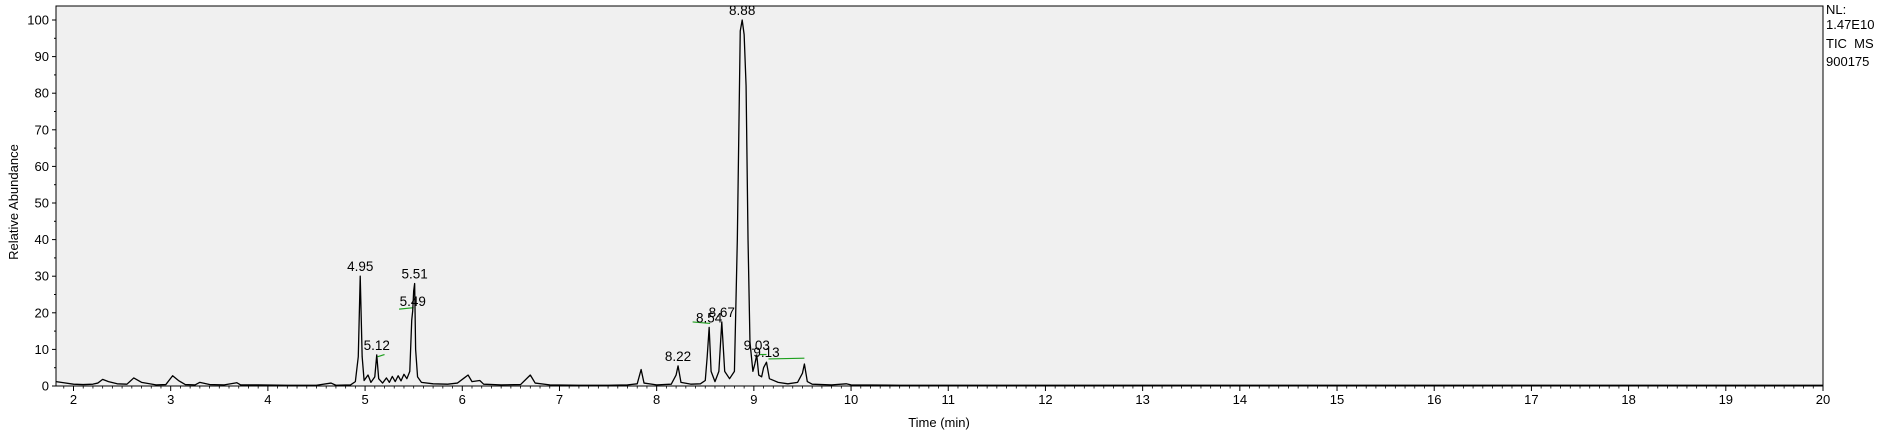 The width and height of the screenshot is (1878, 435). I want to click on x-tick-label: 8, so click(656, 399).